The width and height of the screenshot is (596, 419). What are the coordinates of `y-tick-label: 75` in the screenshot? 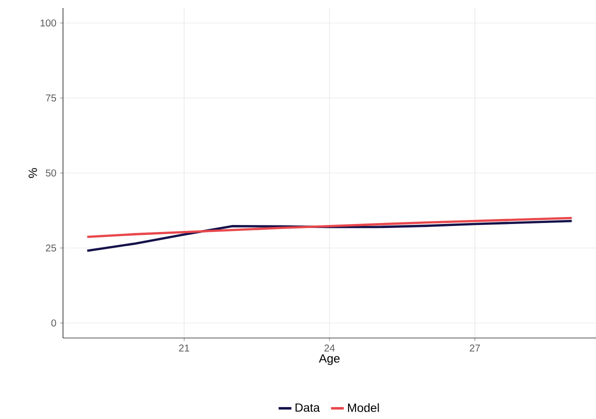 It's located at (51, 98).